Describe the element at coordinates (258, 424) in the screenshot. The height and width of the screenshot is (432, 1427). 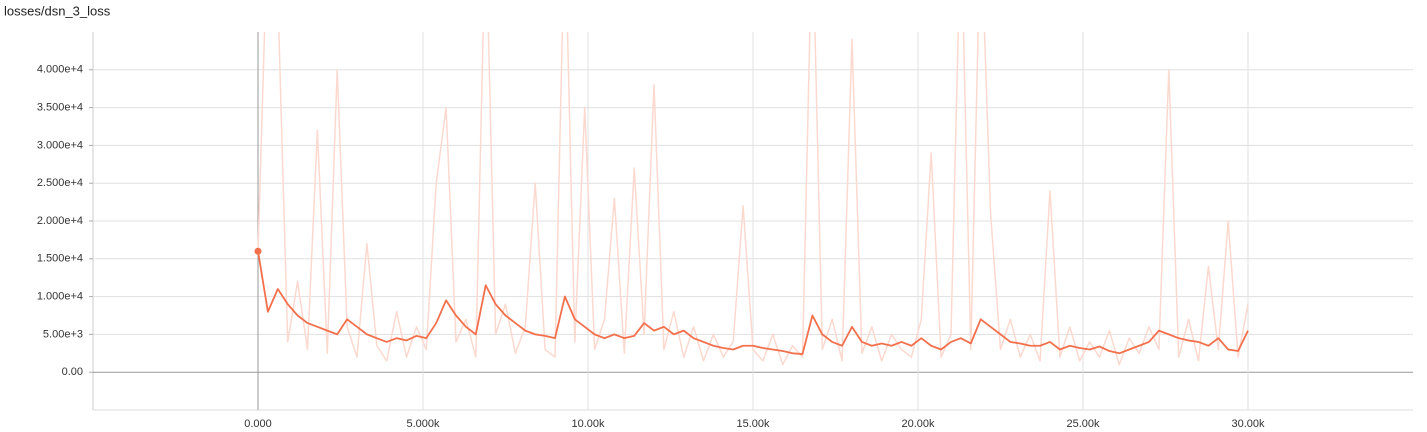
I see `x-tick-label: 0.000` at that location.